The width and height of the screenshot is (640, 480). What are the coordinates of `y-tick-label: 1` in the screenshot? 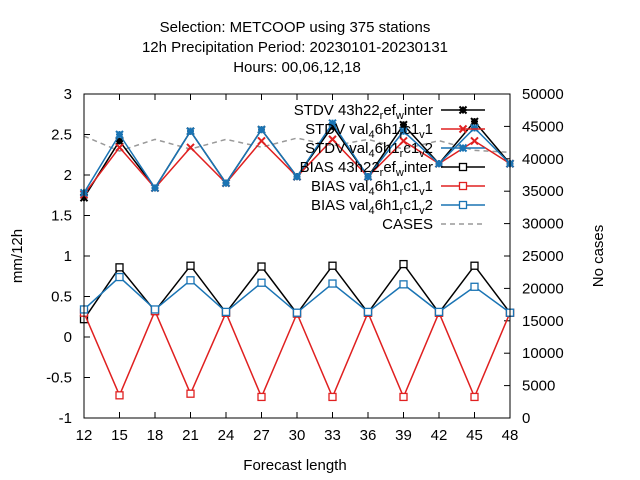 It's located at (68, 256).